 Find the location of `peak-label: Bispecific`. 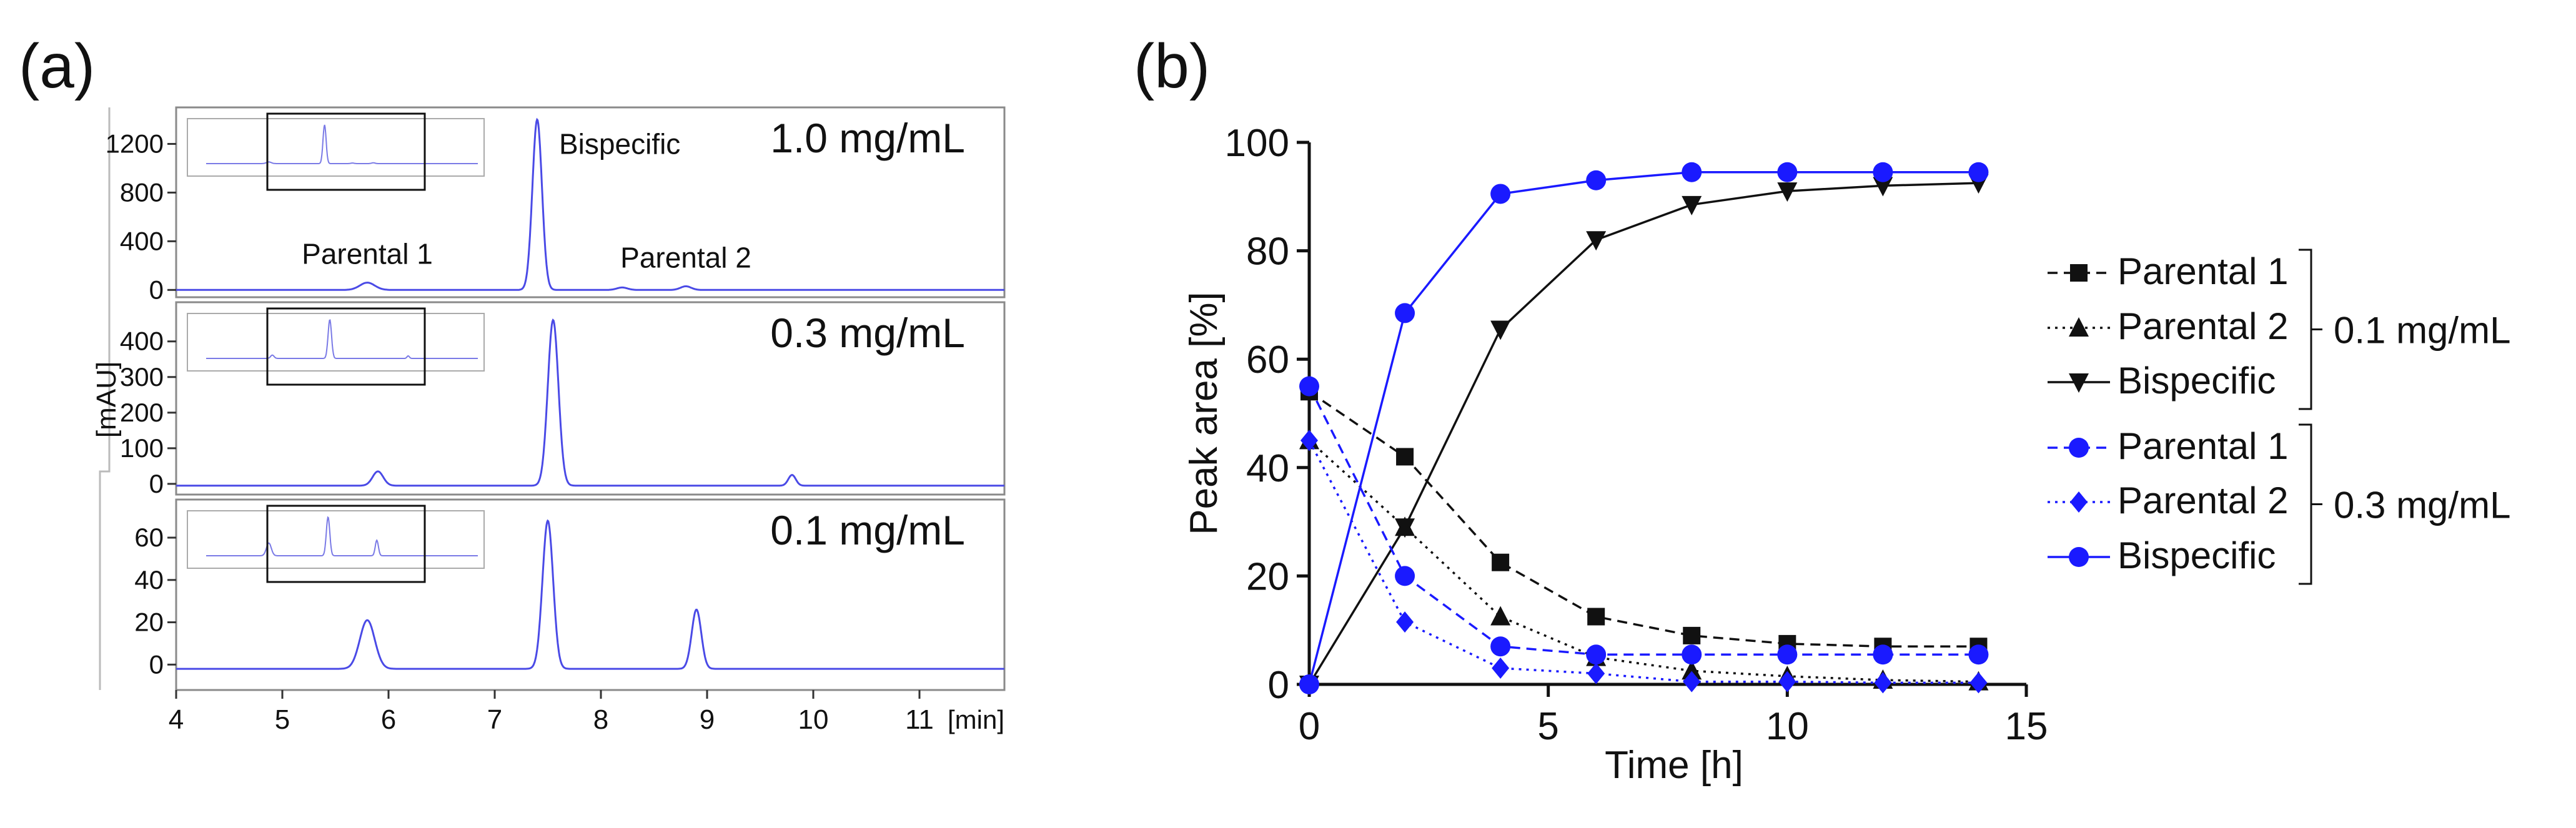

peak-label: Bispecific is located at coordinates (619, 143).